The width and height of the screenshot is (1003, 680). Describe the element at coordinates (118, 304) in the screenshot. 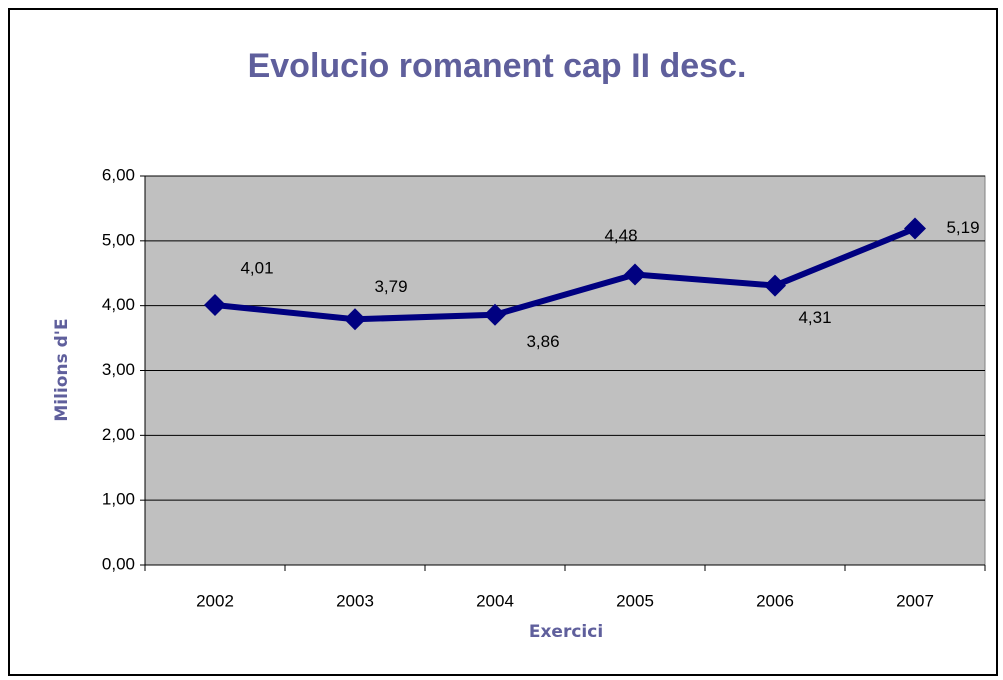

I see `y-tick-label: 4,00` at that location.